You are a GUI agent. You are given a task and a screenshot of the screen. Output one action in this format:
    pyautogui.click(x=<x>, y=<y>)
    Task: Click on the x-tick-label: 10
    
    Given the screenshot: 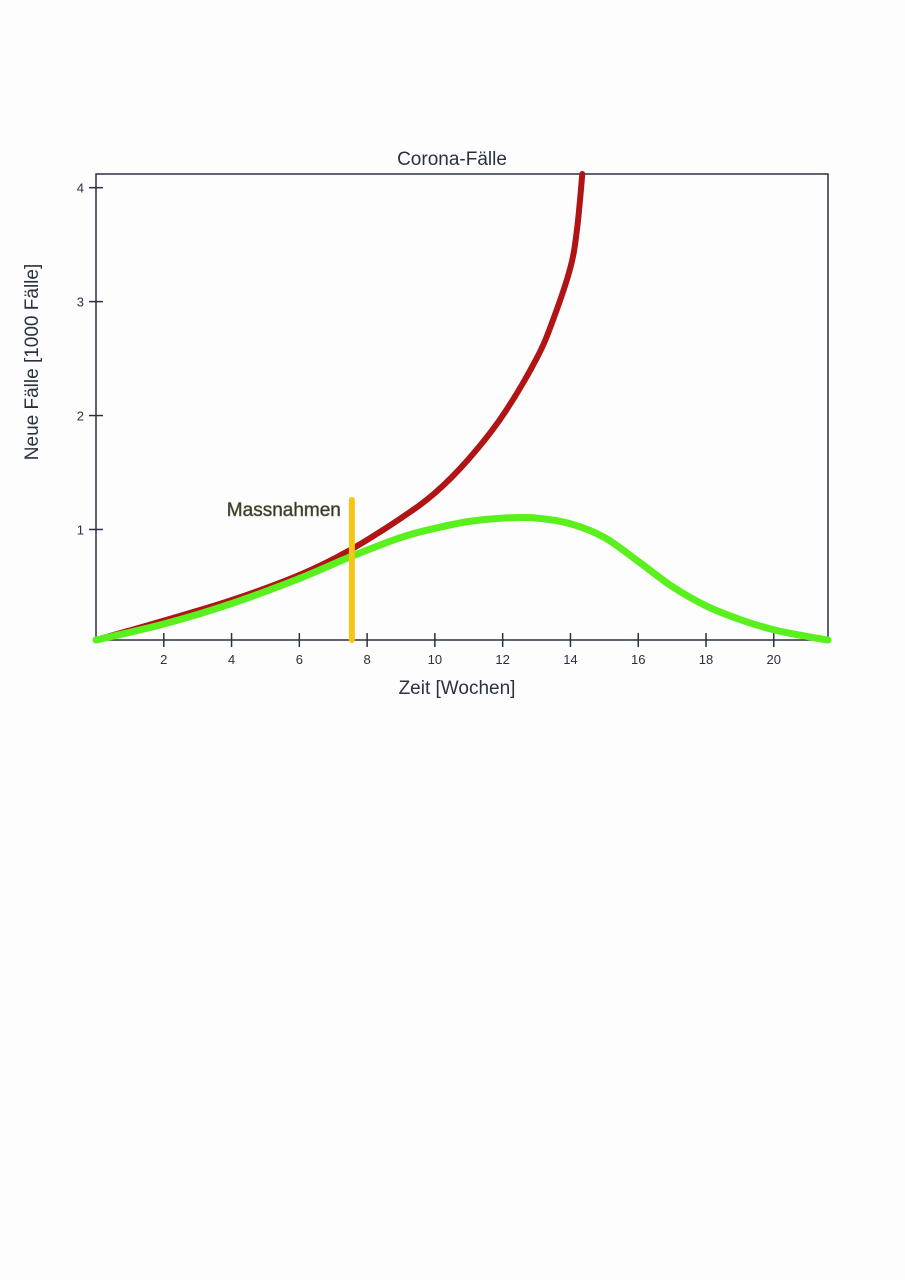 What is the action you would take?
    pyautogui.click(x=435, y=659)
    